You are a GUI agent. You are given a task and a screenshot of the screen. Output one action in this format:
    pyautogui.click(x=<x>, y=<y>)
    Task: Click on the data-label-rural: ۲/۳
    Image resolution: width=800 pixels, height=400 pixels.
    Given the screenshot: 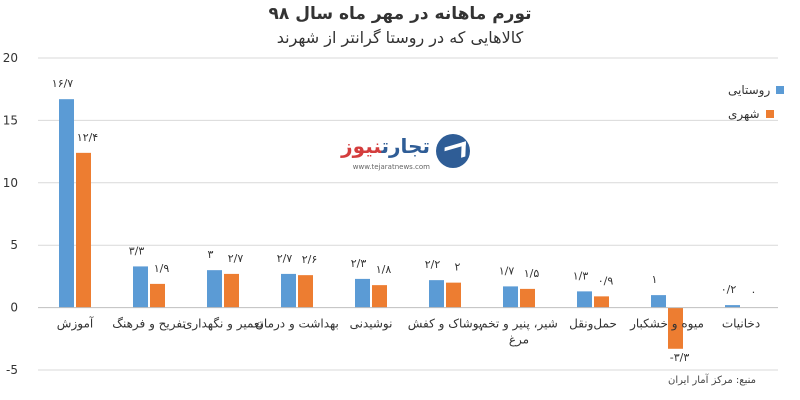 What is the action you would take?
    pyautogui.click(x=359, y=263)
    